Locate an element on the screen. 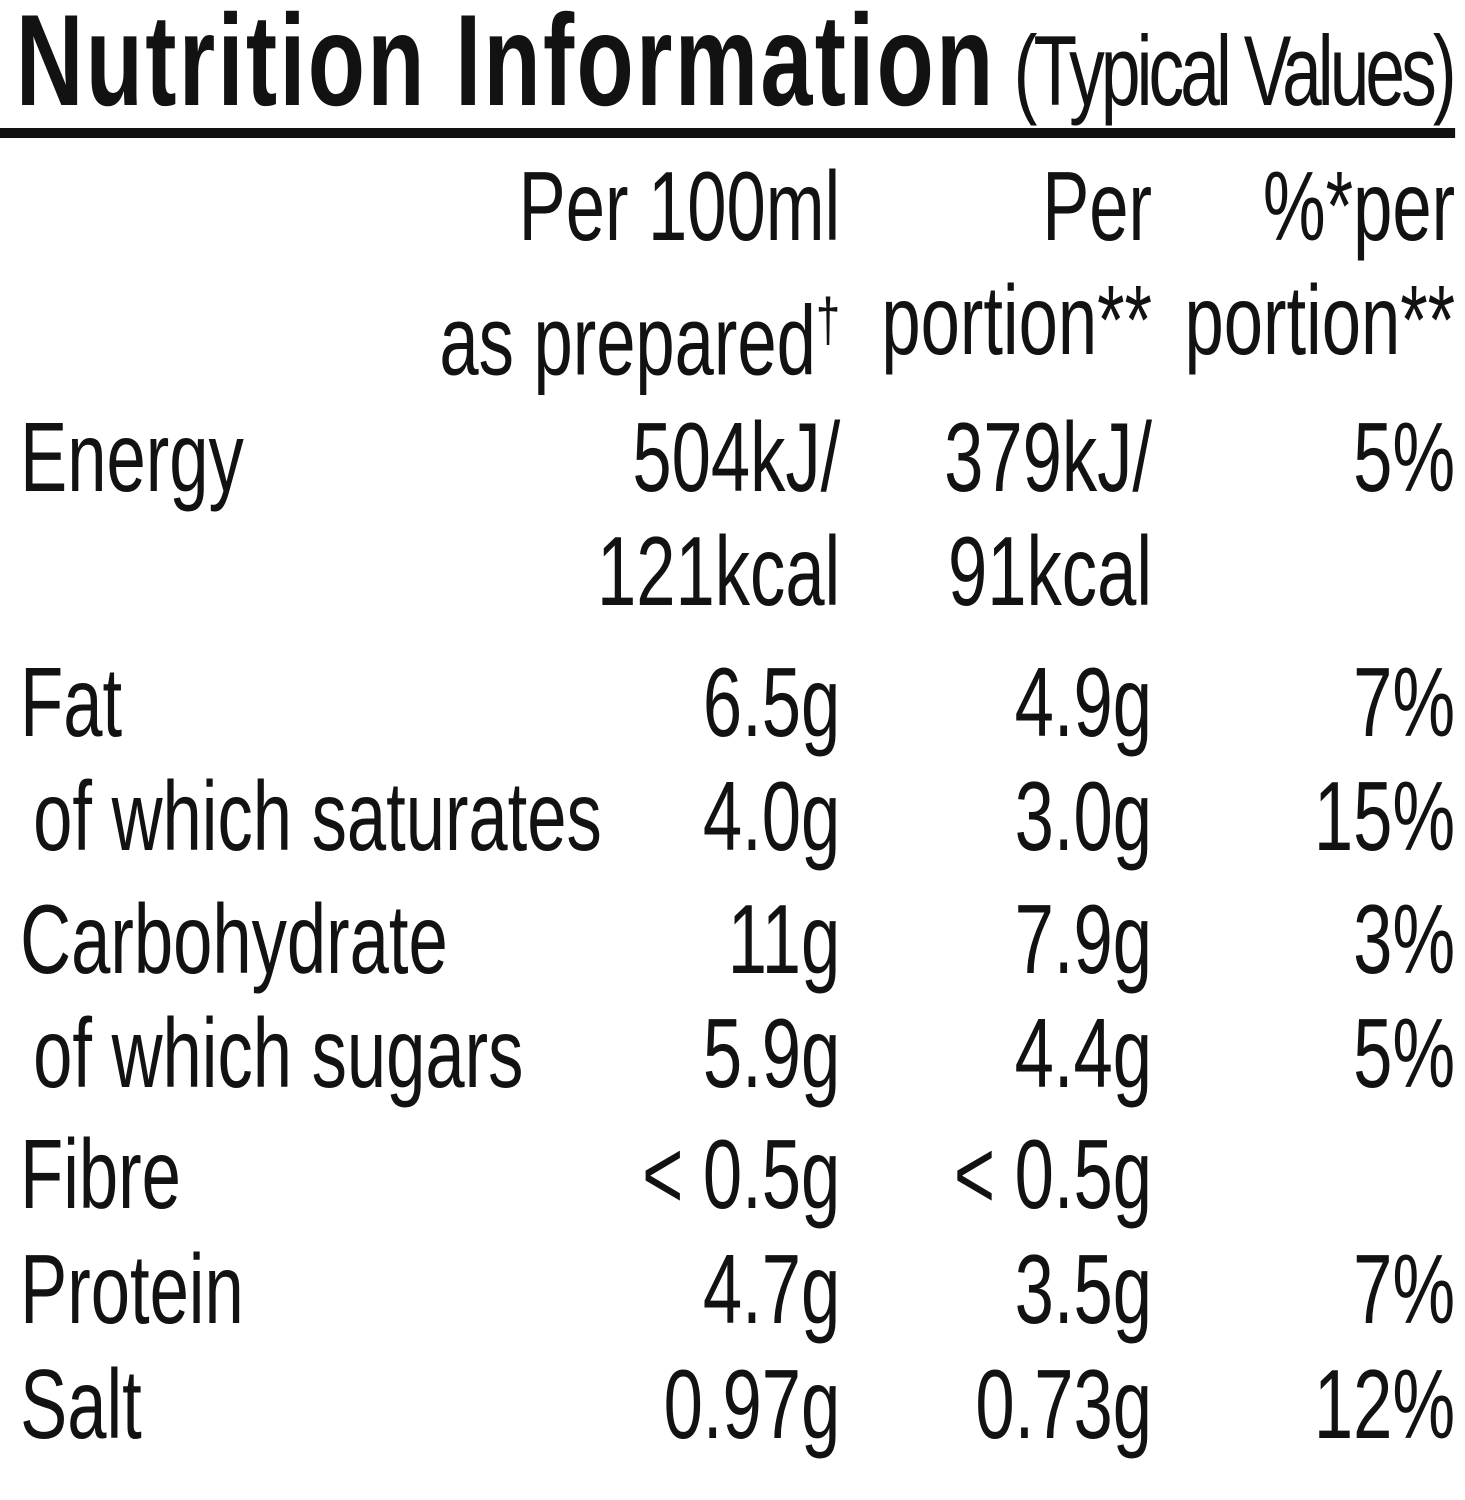 The height and width of the screenshot is (1500, 1465). value-per-100ml: 5.9g is located at coordinates (771, 1052).